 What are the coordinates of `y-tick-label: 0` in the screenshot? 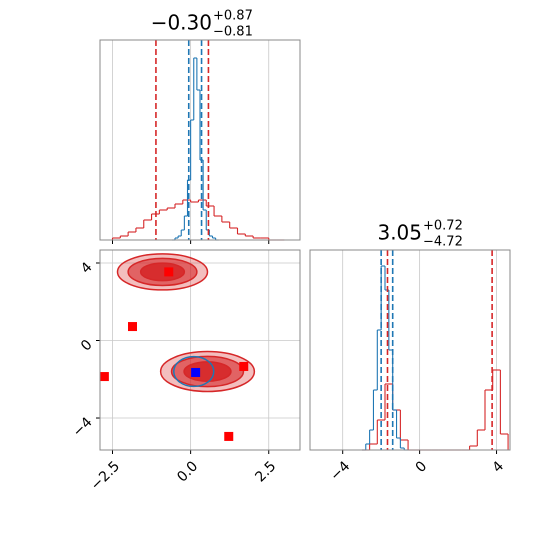 It's located at (87, 346).